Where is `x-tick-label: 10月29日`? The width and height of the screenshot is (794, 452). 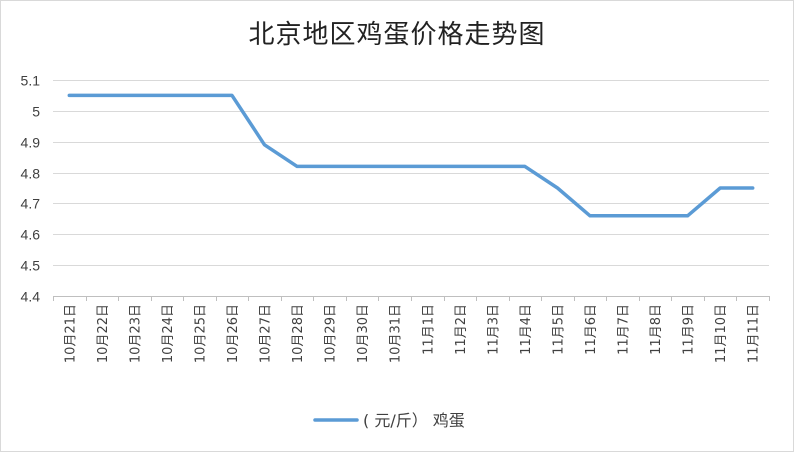 x-tick-label: 10月29日 is located at coordinates (331, 333).